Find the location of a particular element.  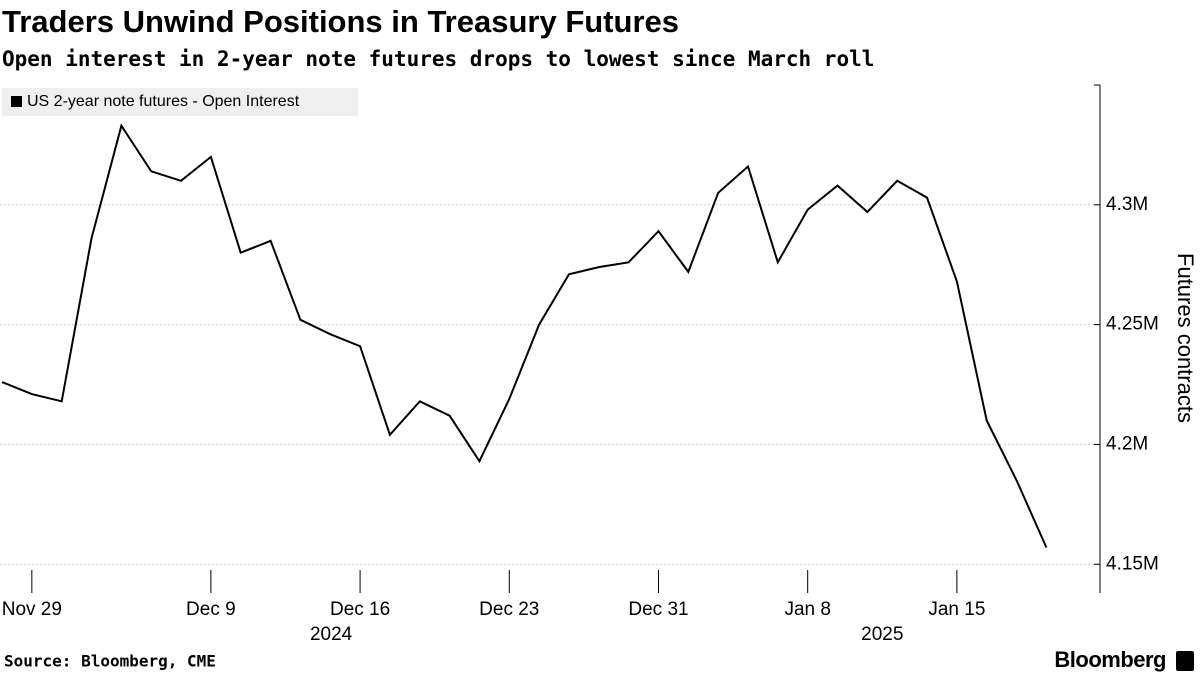

x-tick-label: Dec 23 is located at coordinates (509, 609).